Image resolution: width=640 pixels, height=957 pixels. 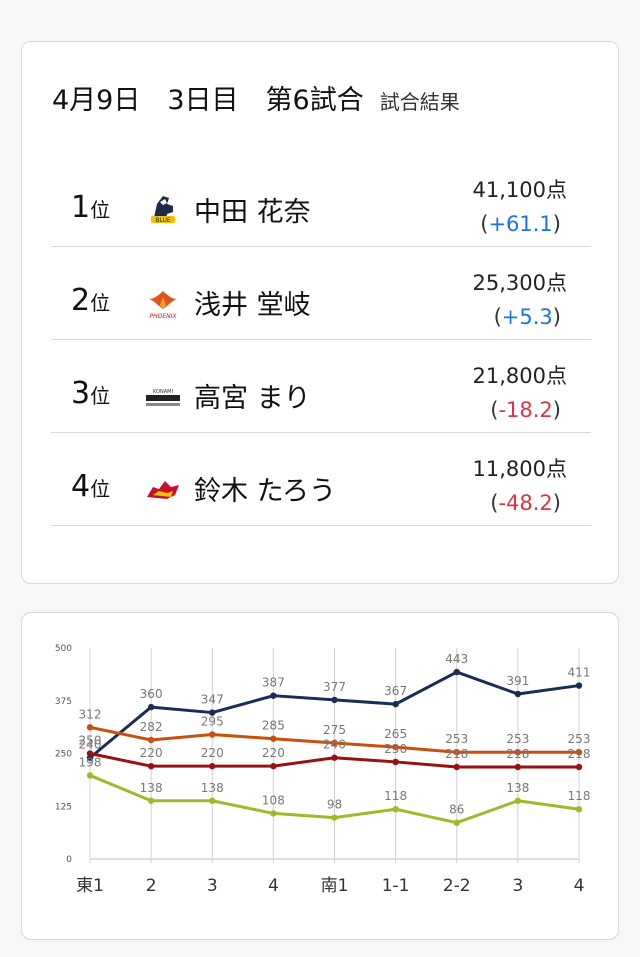 What do you see at coordinates (91, 393) in the screenshot?
I see `rank: 3位` at bounding box center [91, 393].